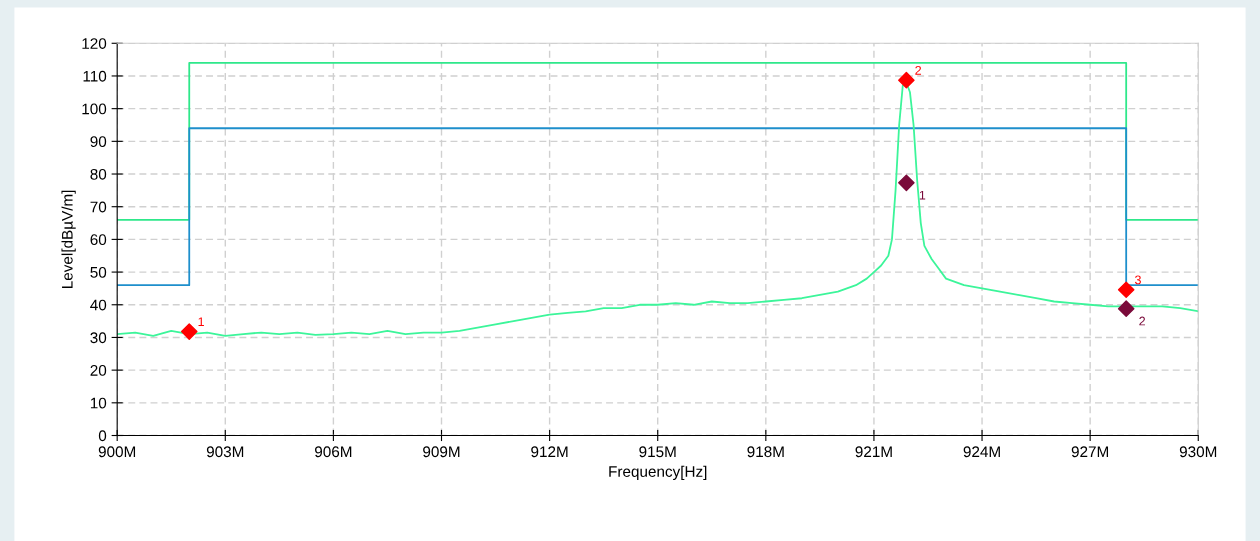 The height and width of the screenshot is (541, 1260). Describe the element at coordinates (117, 452) in the screenshot. I see `x-tick-label: 900M` at that location.